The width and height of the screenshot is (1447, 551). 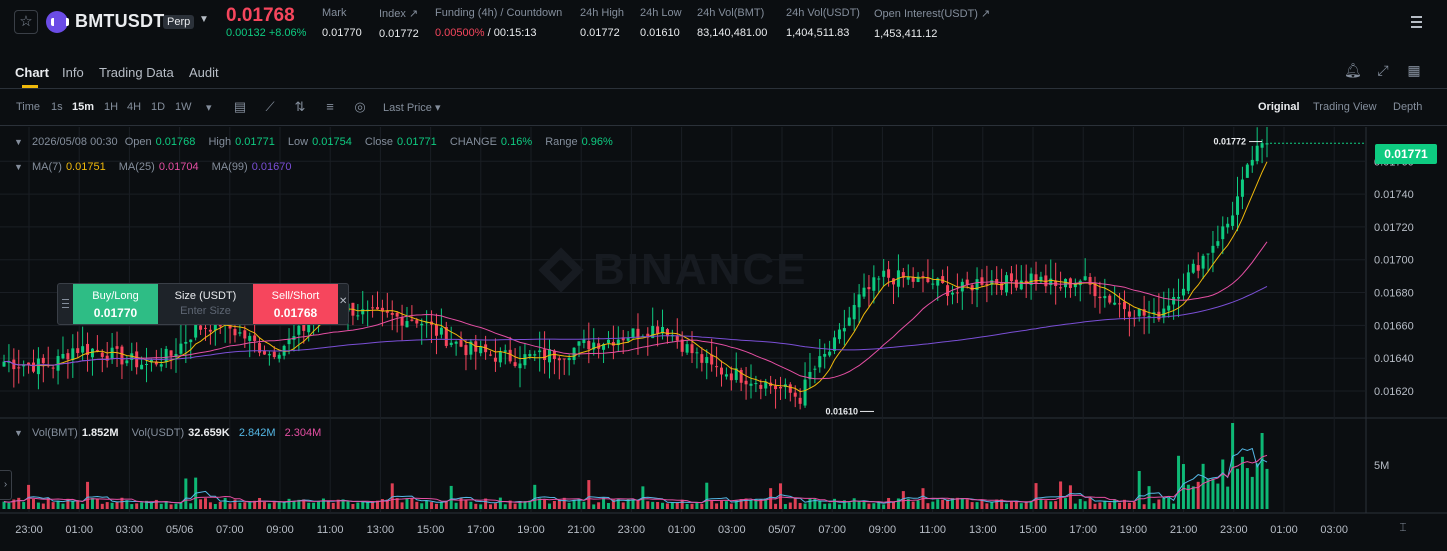 What do you see at coordinates (32, 72) in the screenshot?
I see `tab-chart: Chart` at bounding box center [32, 72].